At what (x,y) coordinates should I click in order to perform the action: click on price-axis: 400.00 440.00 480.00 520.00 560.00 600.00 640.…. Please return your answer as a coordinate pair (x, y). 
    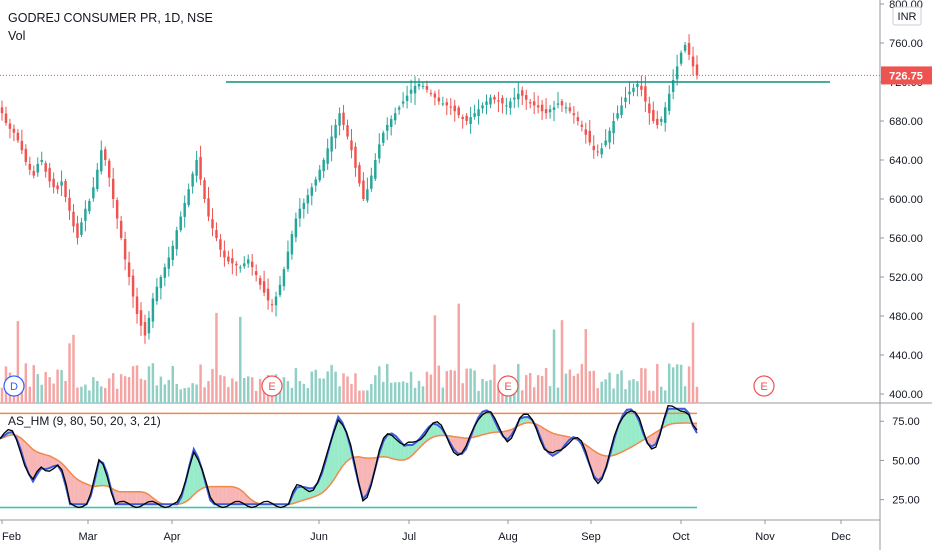
    Looking at the image, I should click on (905, 275).